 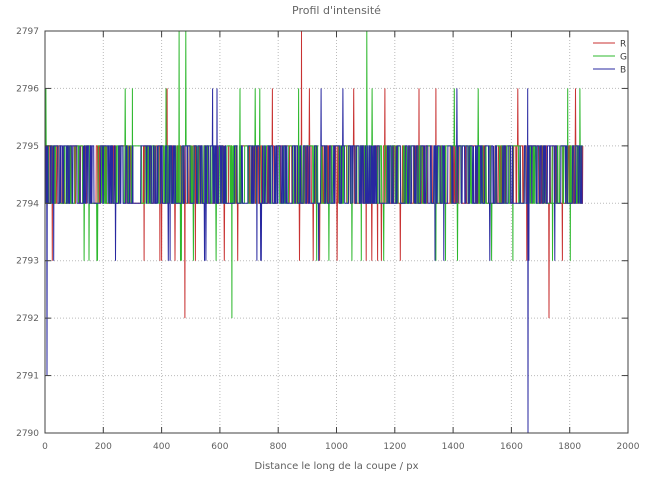 What do you see at coordinates (27, 434) in the screenshot?
I see `y-tick-label: 2790` at bounding box center [27, 434].